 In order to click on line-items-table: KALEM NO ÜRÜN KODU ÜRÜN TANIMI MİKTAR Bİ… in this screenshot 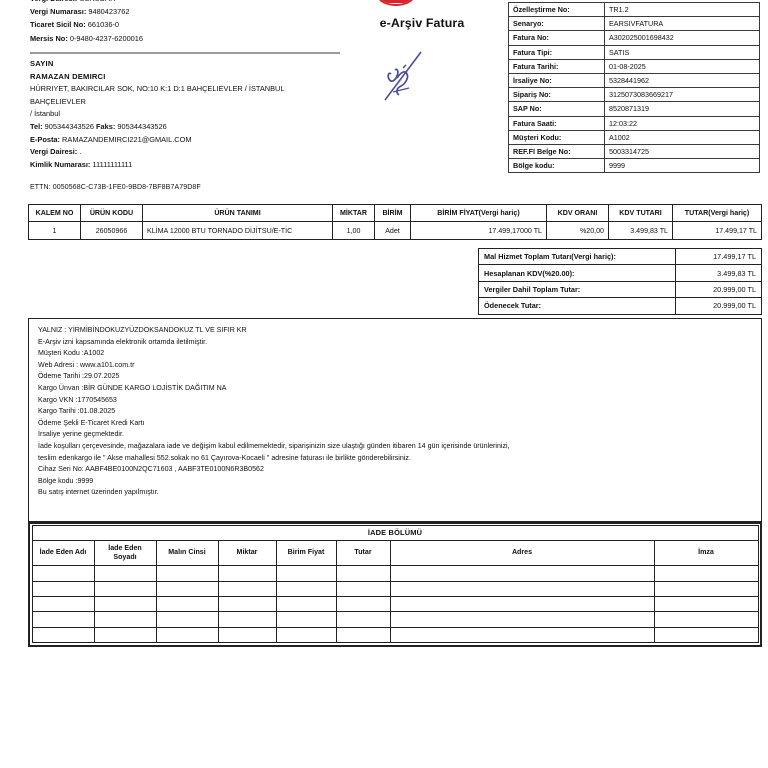, I will do `click(395, 222)`.